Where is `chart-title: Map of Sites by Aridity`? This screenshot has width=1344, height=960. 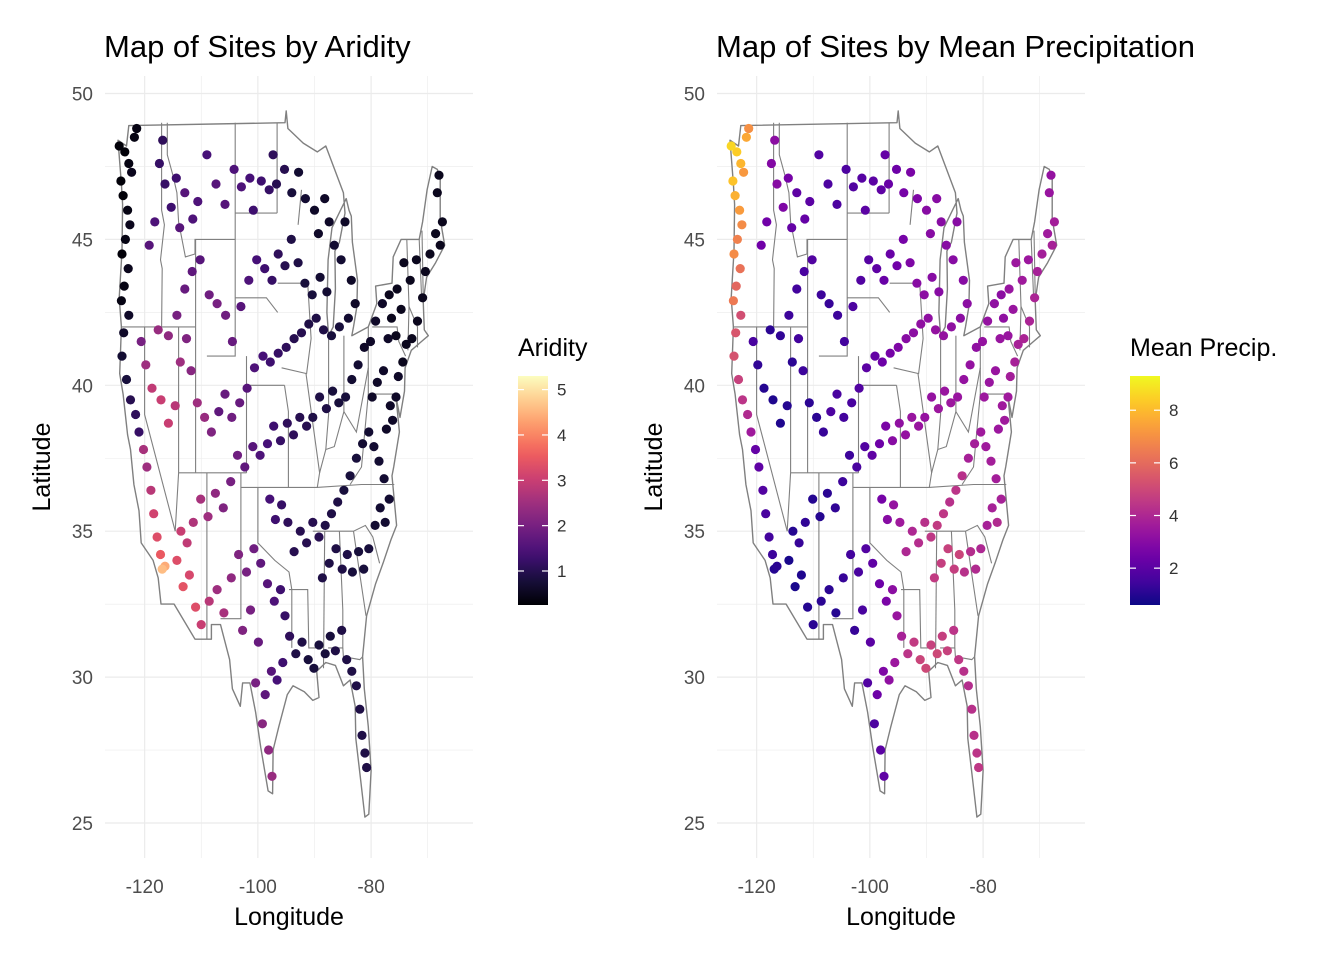 chart-title: Map of Sites by Aridity is located at coordinates (257, 46).